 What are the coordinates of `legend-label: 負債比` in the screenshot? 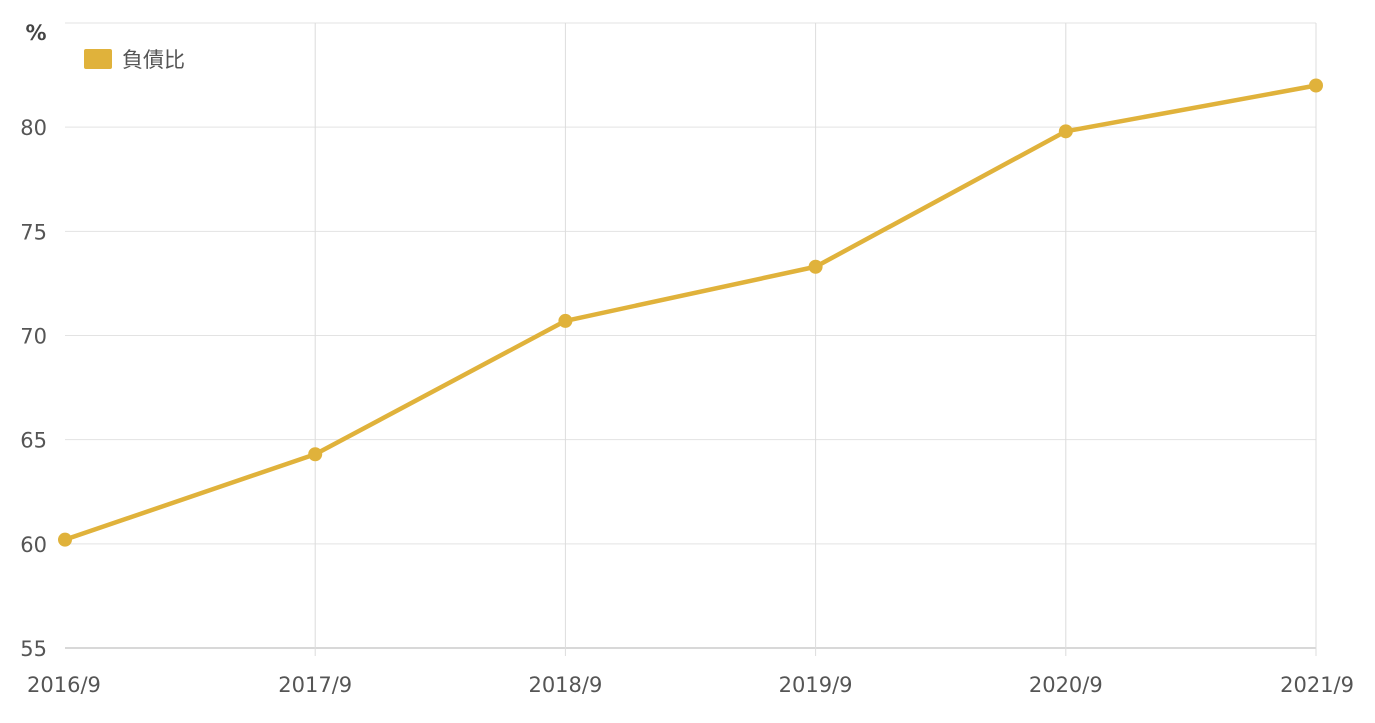 It's located at (153, 60).